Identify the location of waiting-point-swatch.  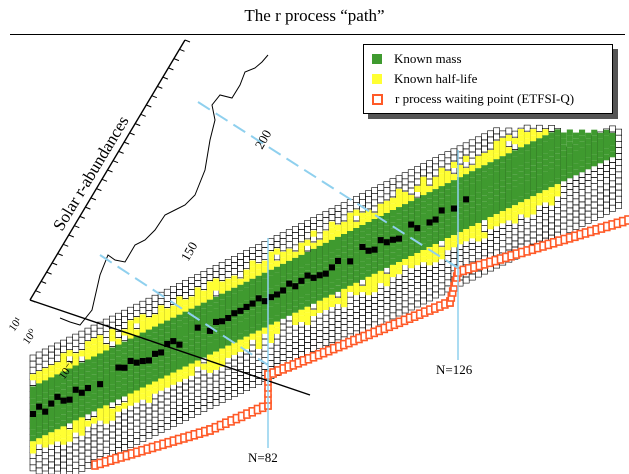
(377, 99).